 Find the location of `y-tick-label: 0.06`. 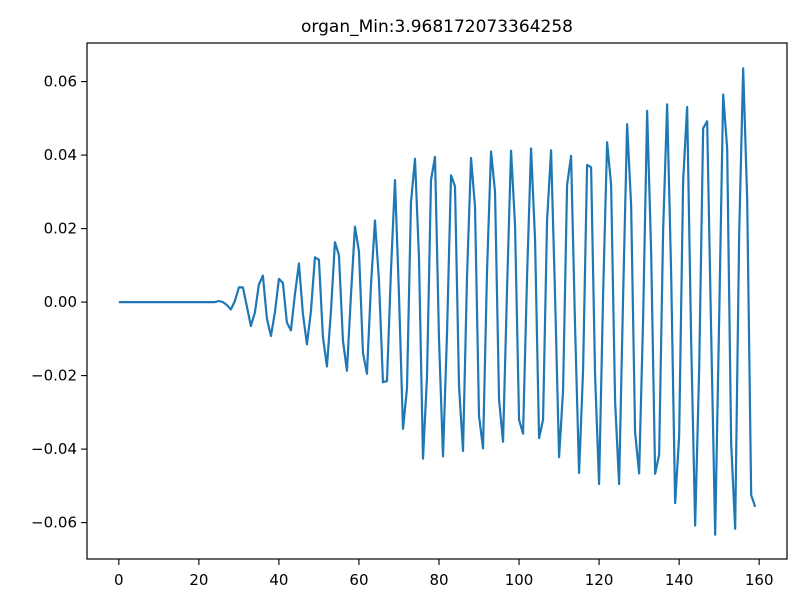

y-tick-label: 0.06 is located at coordinates (60, 82).